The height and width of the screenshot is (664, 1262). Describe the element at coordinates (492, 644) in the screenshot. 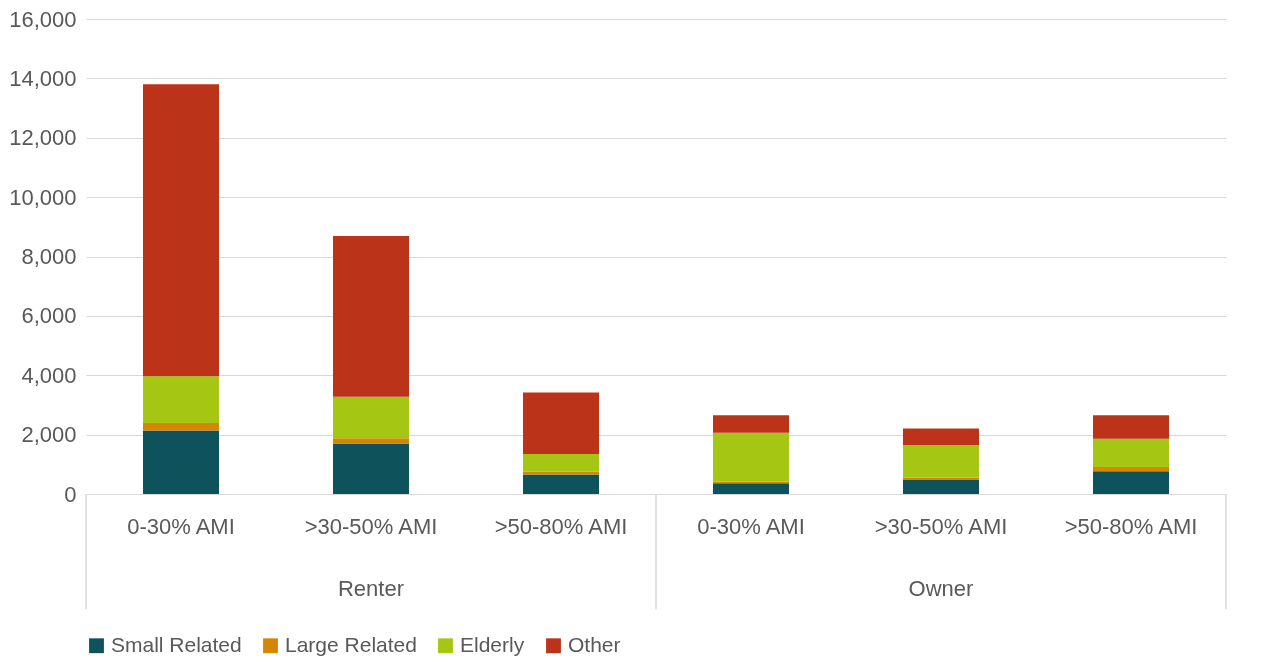

I see `legend-label: Elderly` at that location.